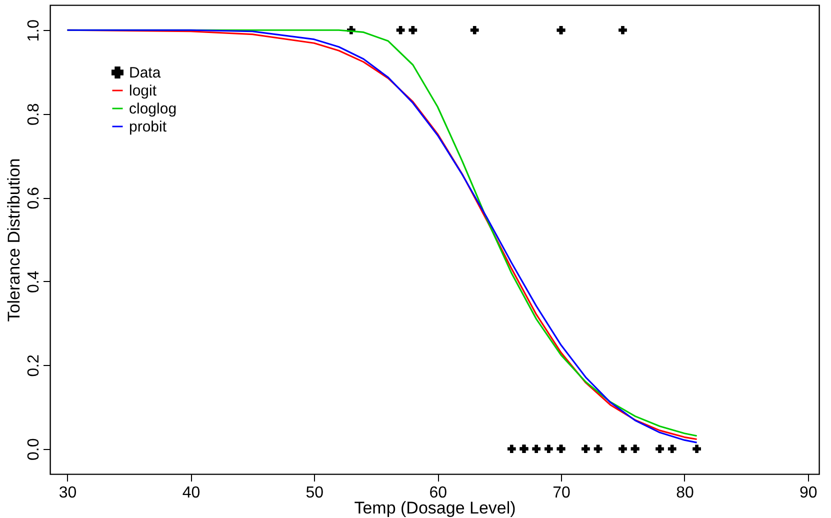  Describe the element at coordinates (435, 508) in the screenshot. I see `x-axis-title: Temp (Dosage Level)` at that location.